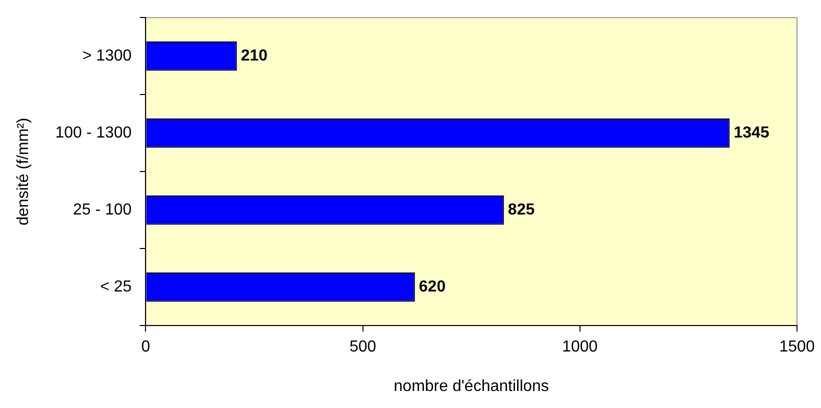  I want to click on data-label: 620, so click(432, 287).